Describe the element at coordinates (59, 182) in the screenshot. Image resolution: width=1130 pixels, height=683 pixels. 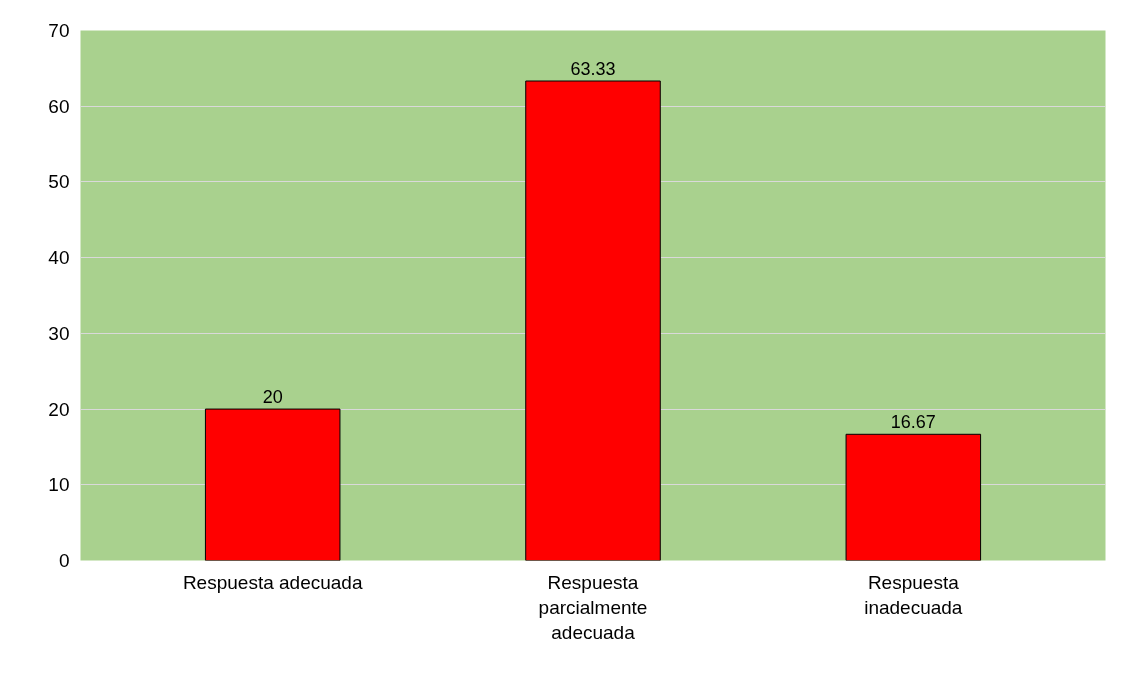
I see `y-tick-label: 50` at that location.